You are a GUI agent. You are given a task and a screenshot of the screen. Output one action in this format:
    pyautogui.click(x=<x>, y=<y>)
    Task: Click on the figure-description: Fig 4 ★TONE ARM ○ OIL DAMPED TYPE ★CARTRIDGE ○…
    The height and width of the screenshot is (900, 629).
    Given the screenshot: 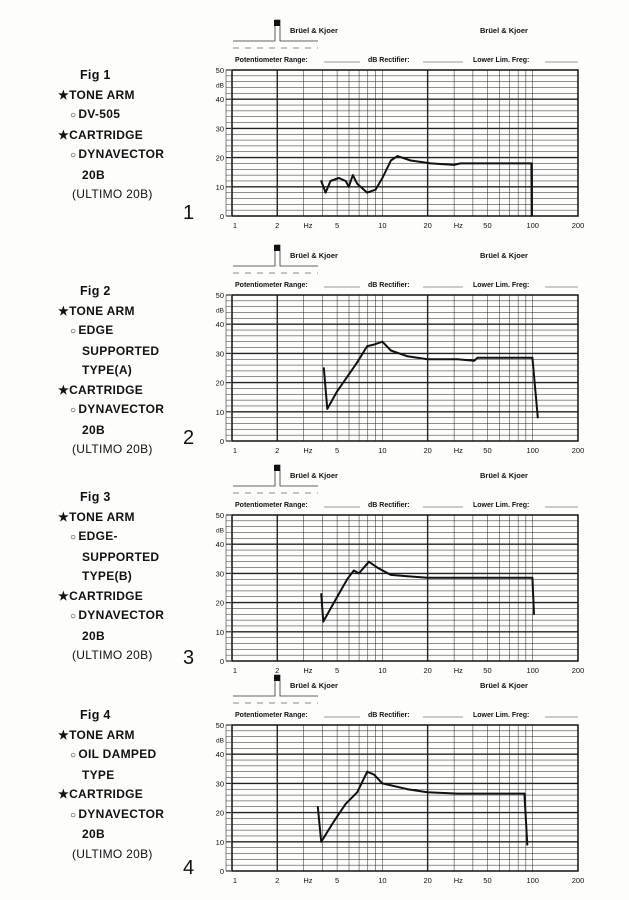 What is the action you would take?
    pyautogui.click(x=111, y=785)
    